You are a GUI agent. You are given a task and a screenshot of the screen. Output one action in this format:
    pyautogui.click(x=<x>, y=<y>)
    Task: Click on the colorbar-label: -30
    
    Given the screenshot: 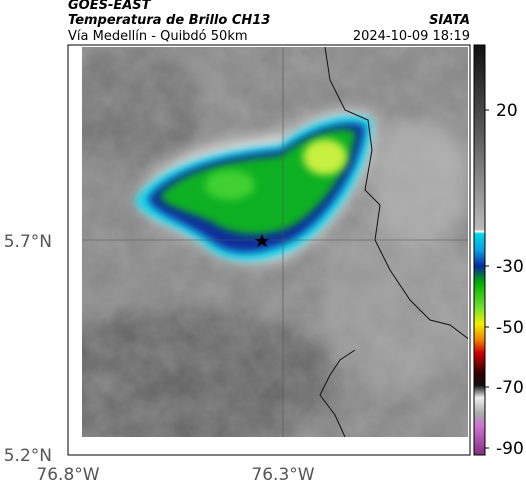 What is the action you would take?
    pyautogui.click(x=510, y=267)
    